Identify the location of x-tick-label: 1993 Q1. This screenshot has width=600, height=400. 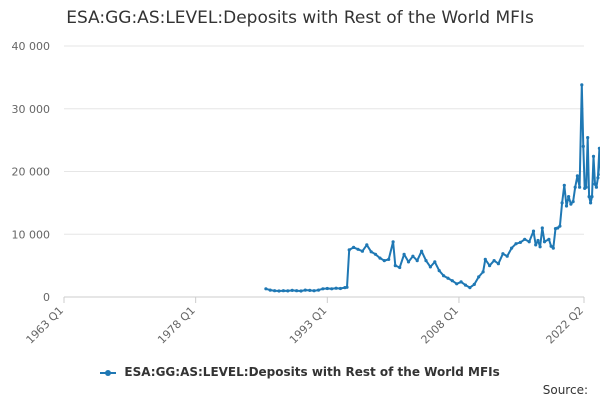
(308, 325).